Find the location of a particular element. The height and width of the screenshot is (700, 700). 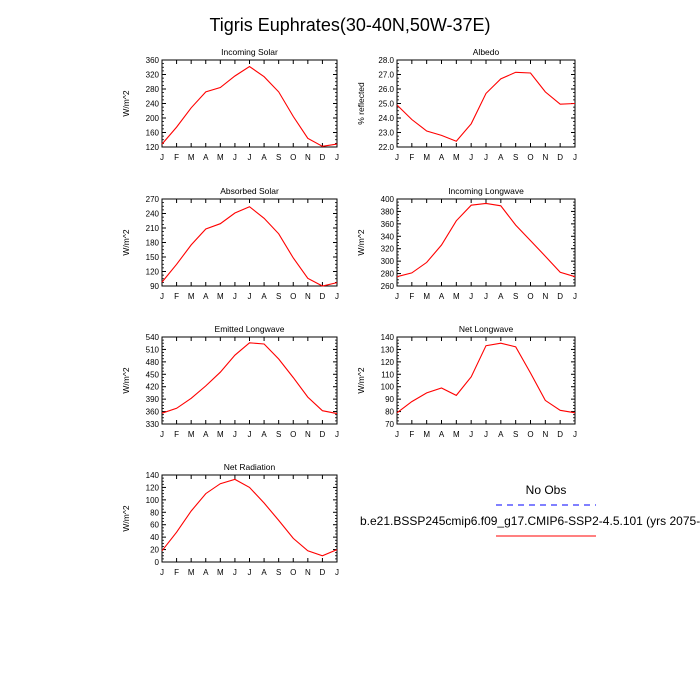

y-tick-label: 60 is located at coordinates (154, 525).